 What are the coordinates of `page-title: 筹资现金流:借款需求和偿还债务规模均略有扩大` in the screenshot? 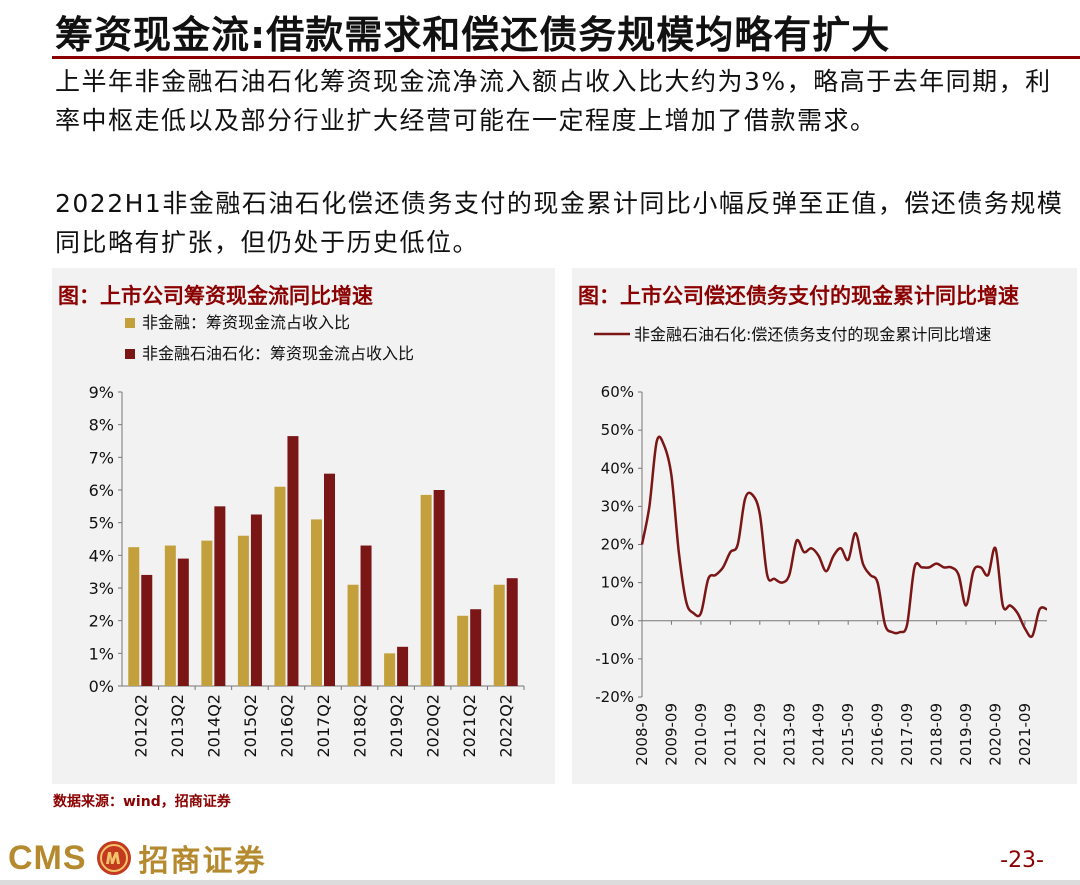 It's located at (473, 35).